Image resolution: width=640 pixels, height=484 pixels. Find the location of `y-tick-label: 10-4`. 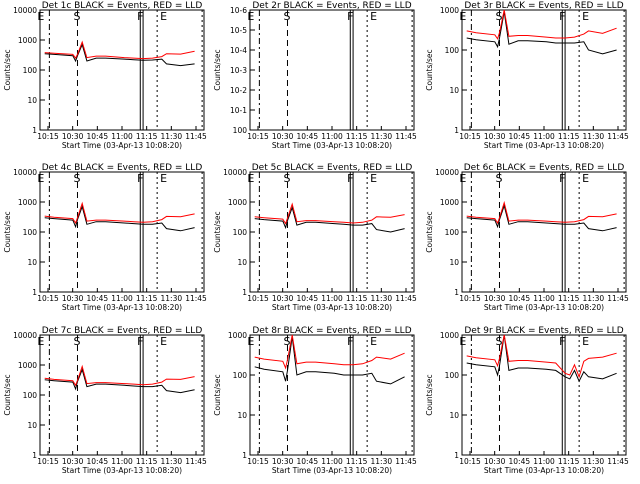

y-tick-label: 10-4 is located at coordinates (238, 50).